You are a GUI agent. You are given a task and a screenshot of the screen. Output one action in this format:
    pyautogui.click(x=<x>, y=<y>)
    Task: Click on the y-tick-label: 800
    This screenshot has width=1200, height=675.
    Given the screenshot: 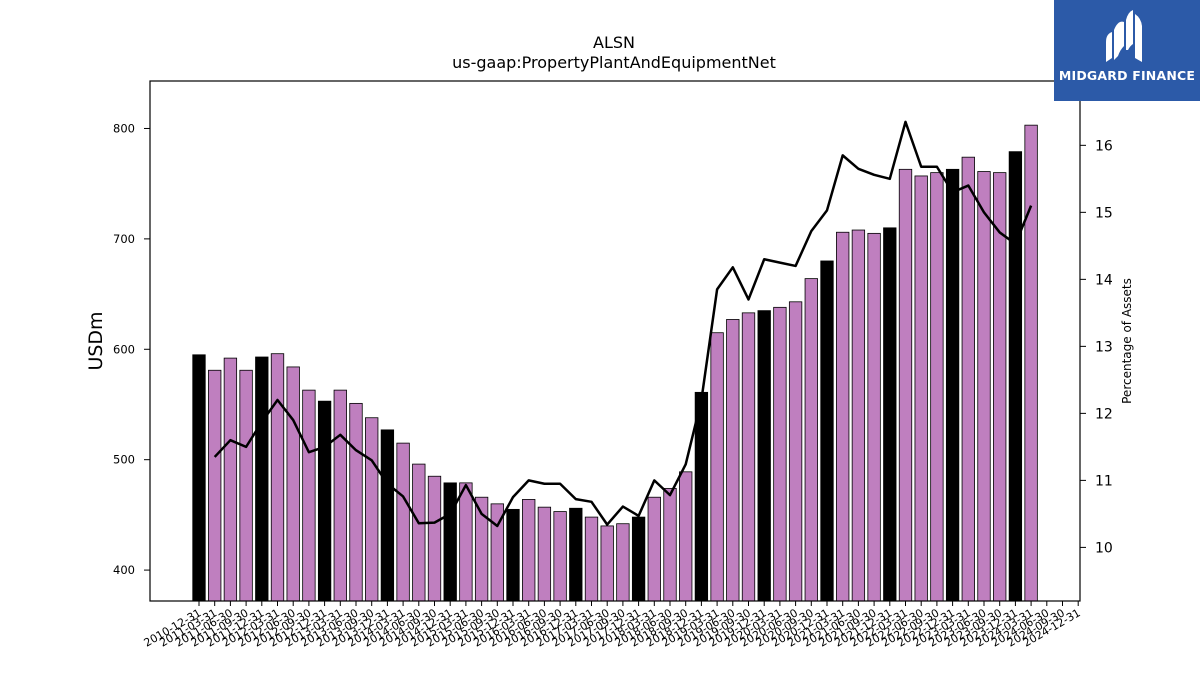 What is the action you would take?
    pyautogui.click(x=124, y=128)
    